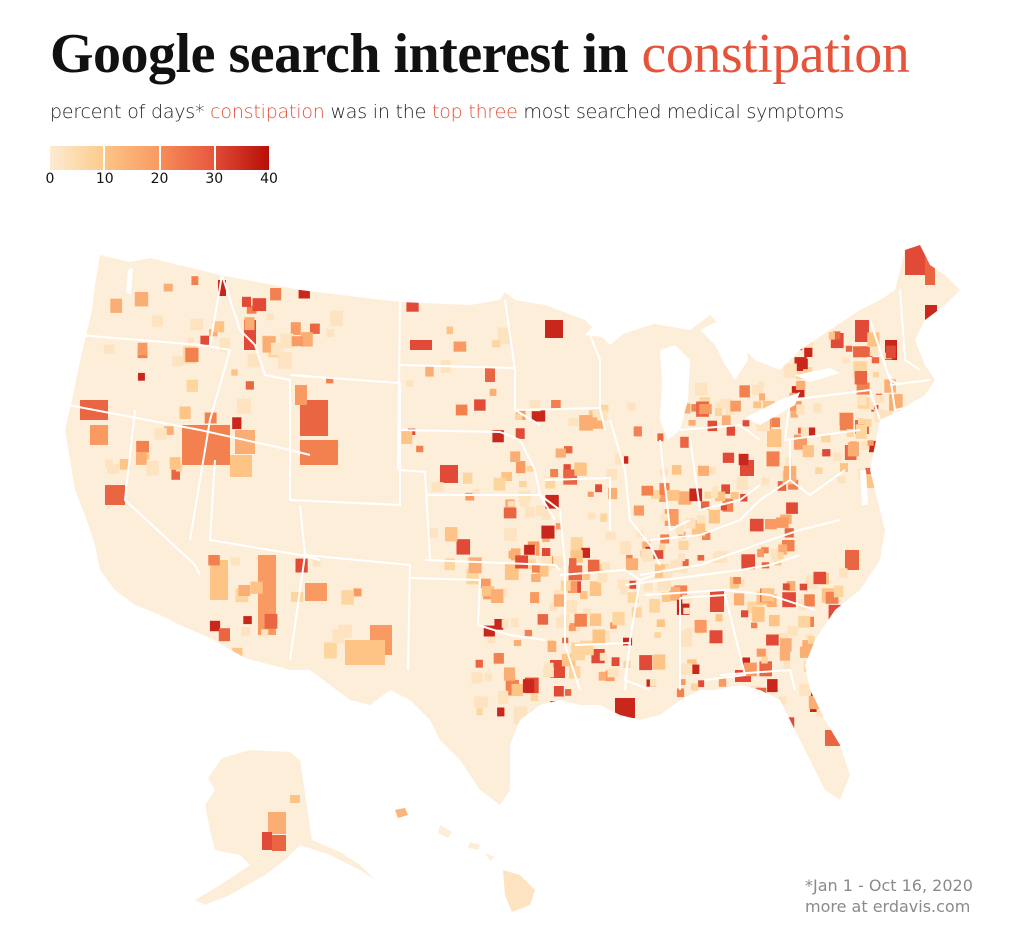  I want to click on kauai, so click(401, 813).